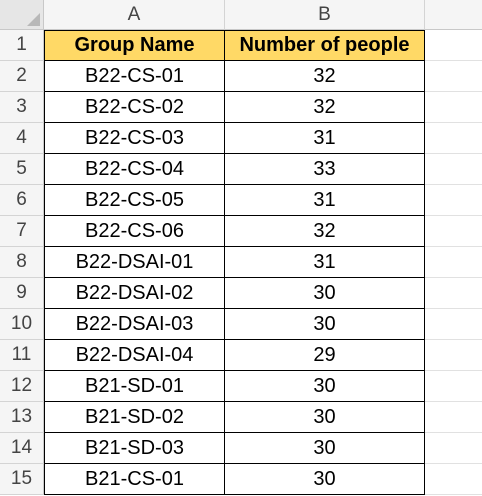 The image size is (482, 496). I want to click on table-row: 6 B22-CS-05 31, so click(241, 200).